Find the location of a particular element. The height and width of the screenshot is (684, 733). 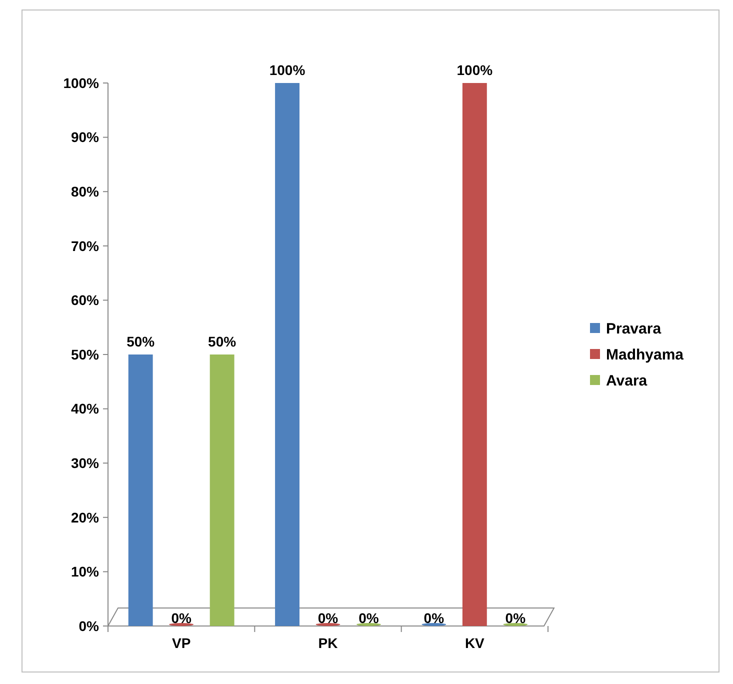

y-tick-label: 100% is located at coordinates (81, 82).